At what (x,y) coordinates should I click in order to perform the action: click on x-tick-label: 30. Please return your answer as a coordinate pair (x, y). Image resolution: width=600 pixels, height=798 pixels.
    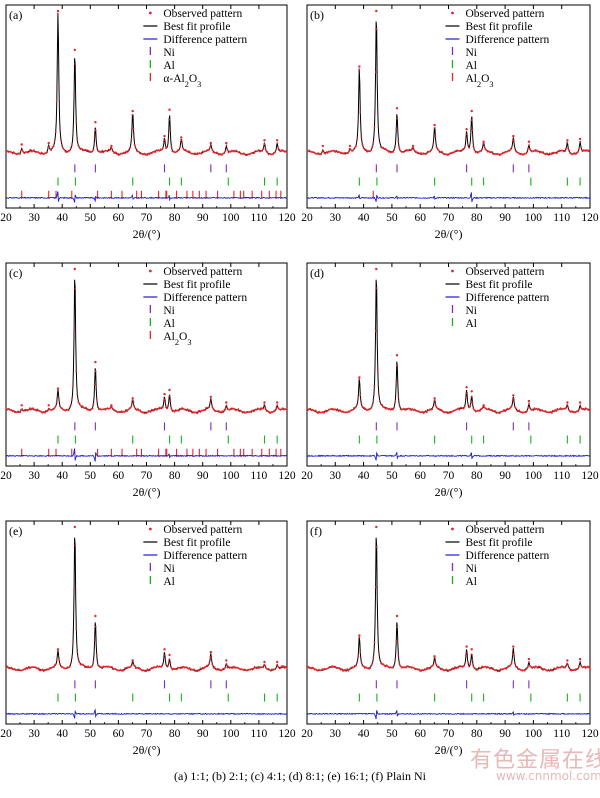
    Looking at the image, I should click on (336, 476).